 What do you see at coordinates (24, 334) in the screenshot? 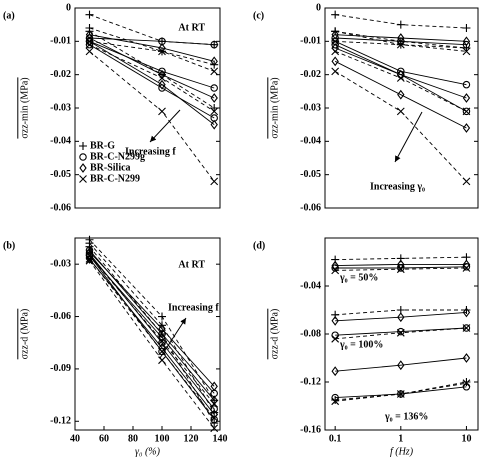
I see `y-axis-label: σzz-d (MPa)` at bounding box center [24, 334].